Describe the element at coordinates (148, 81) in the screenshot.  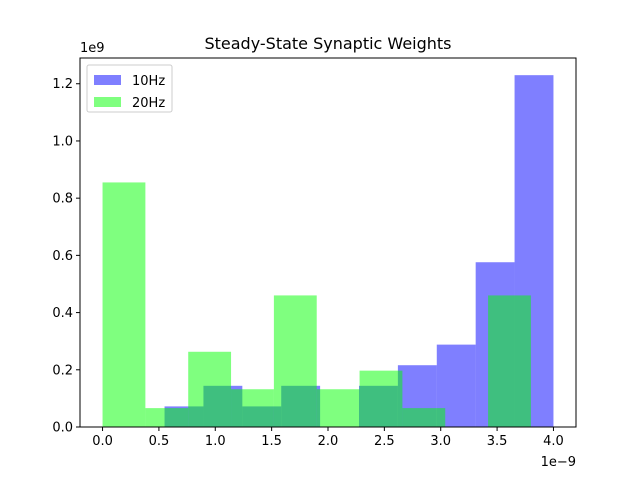
I see `legend-label-10Hz: 10Hz` at that location.